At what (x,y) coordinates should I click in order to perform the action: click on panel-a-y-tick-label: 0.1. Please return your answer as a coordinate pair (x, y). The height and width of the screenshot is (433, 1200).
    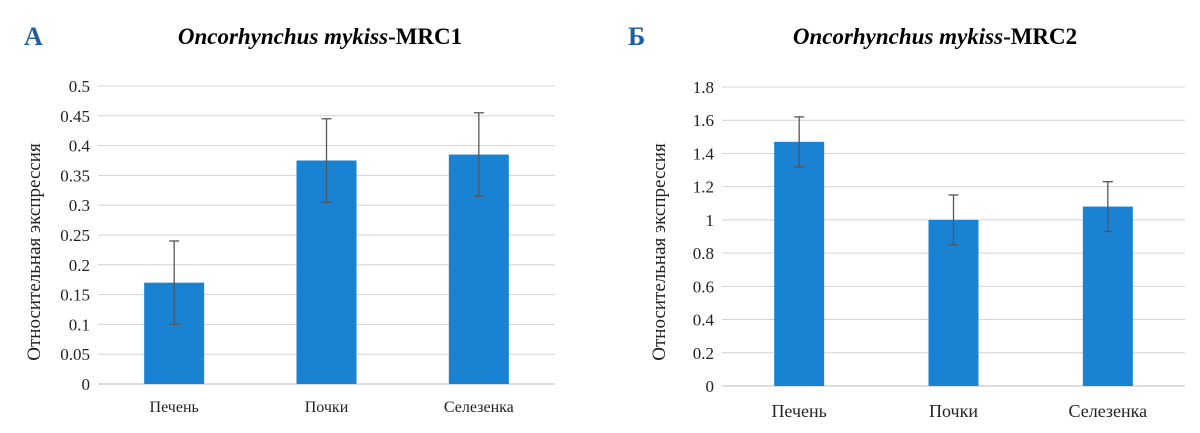
    Looking at the image, I should click on (79, 324).